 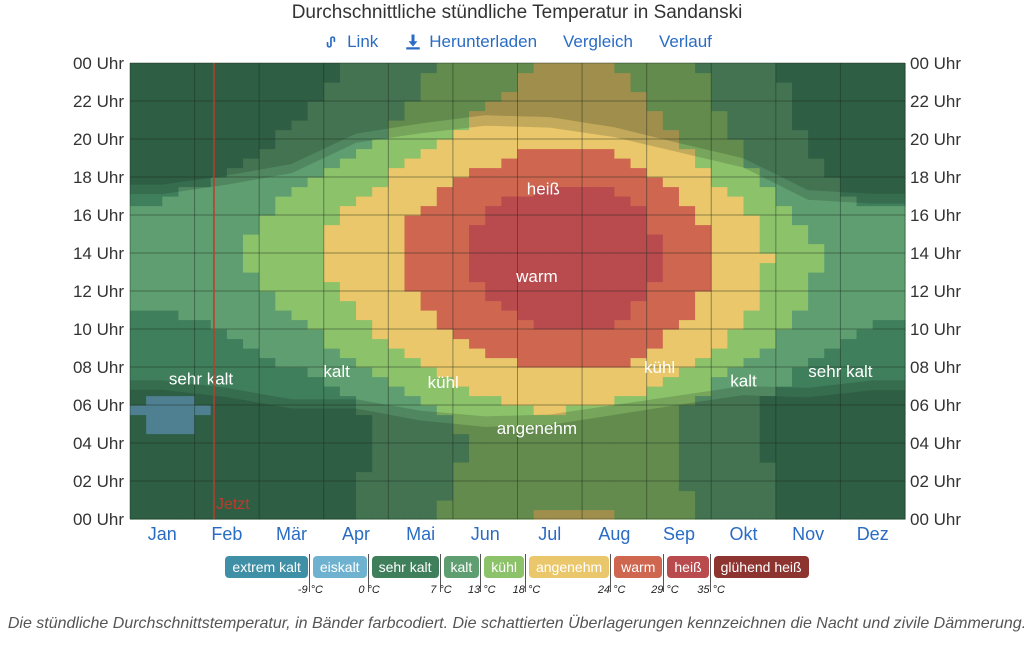 I want to click on link-button: Link, so click(x=350, y=42).